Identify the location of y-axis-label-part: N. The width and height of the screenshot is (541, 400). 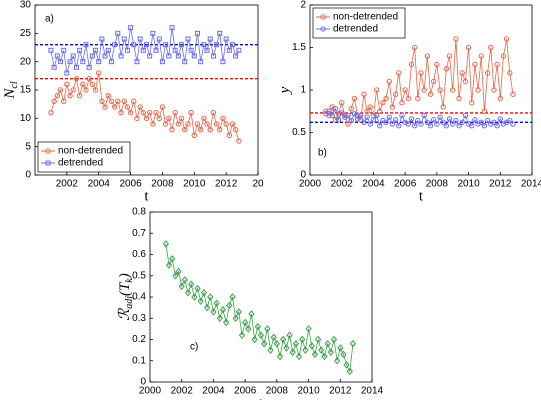
(10, 94).